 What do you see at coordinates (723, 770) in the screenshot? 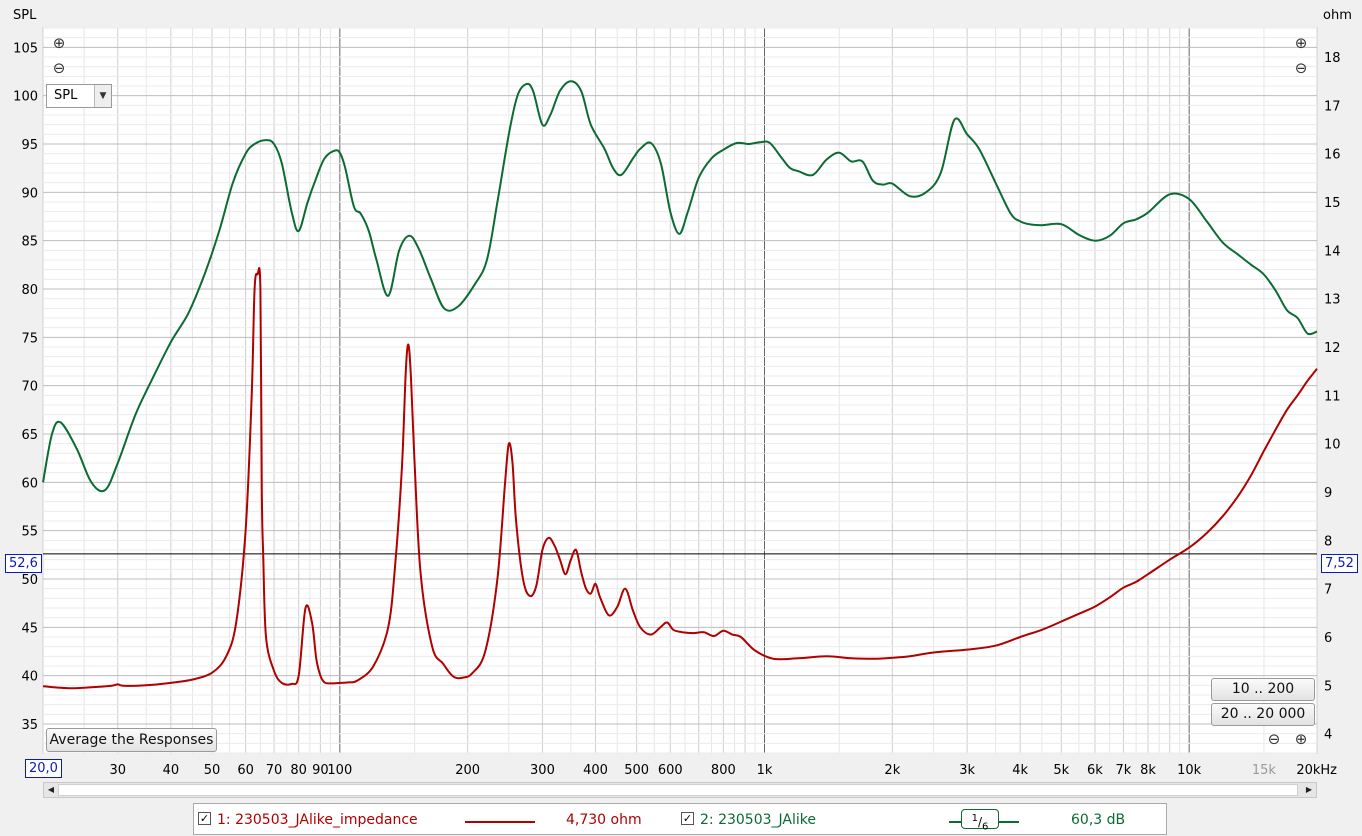
I see `x-tick-label: 800` at bounding box center [723, 770].